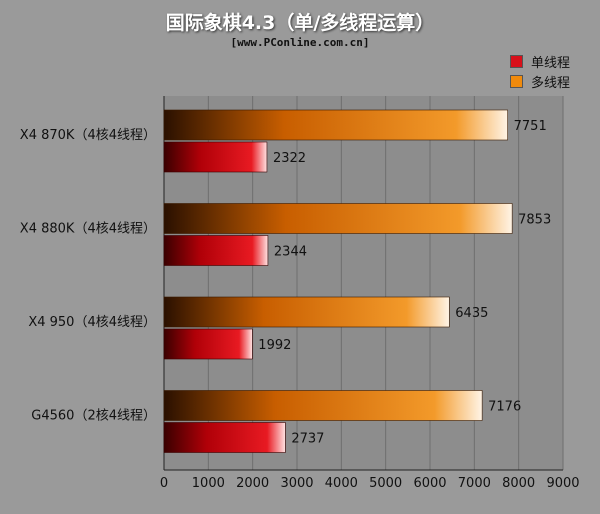 The width and height of the screenshot is (600, 514). Describe the element at coordinates (429, 483) in the screenshot. I see `x-tick-label: 6000` at that location.